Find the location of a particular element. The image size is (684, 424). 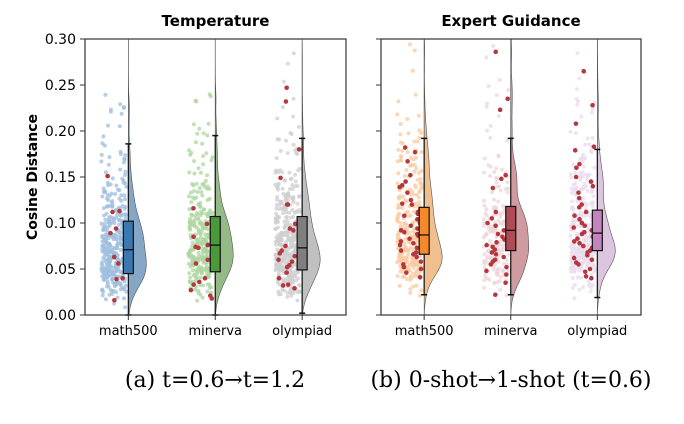

x-tick-label: olympiad is located at coordinates (302, 331).